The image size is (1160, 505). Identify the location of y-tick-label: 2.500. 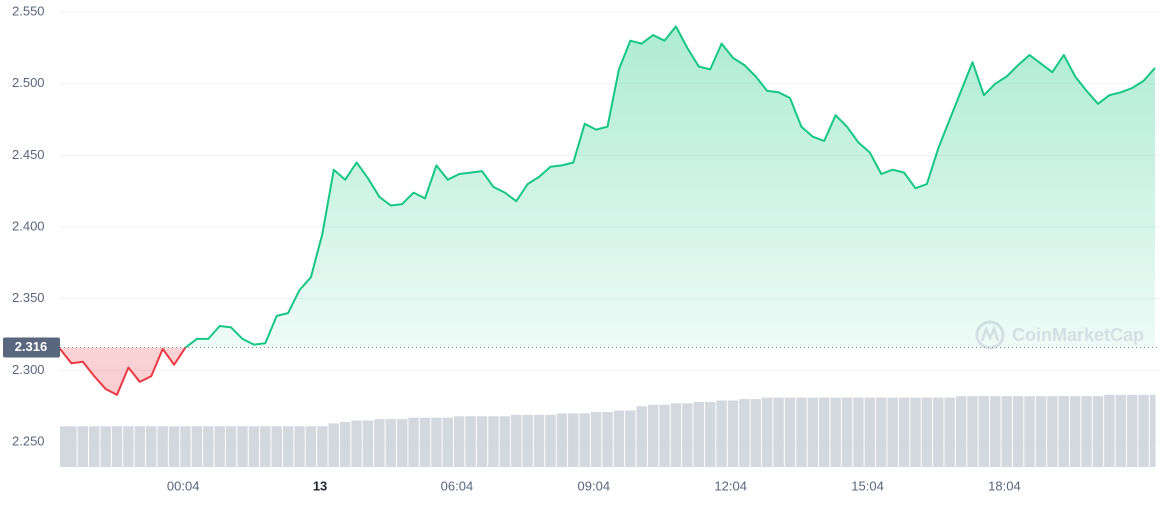
(28, 82).